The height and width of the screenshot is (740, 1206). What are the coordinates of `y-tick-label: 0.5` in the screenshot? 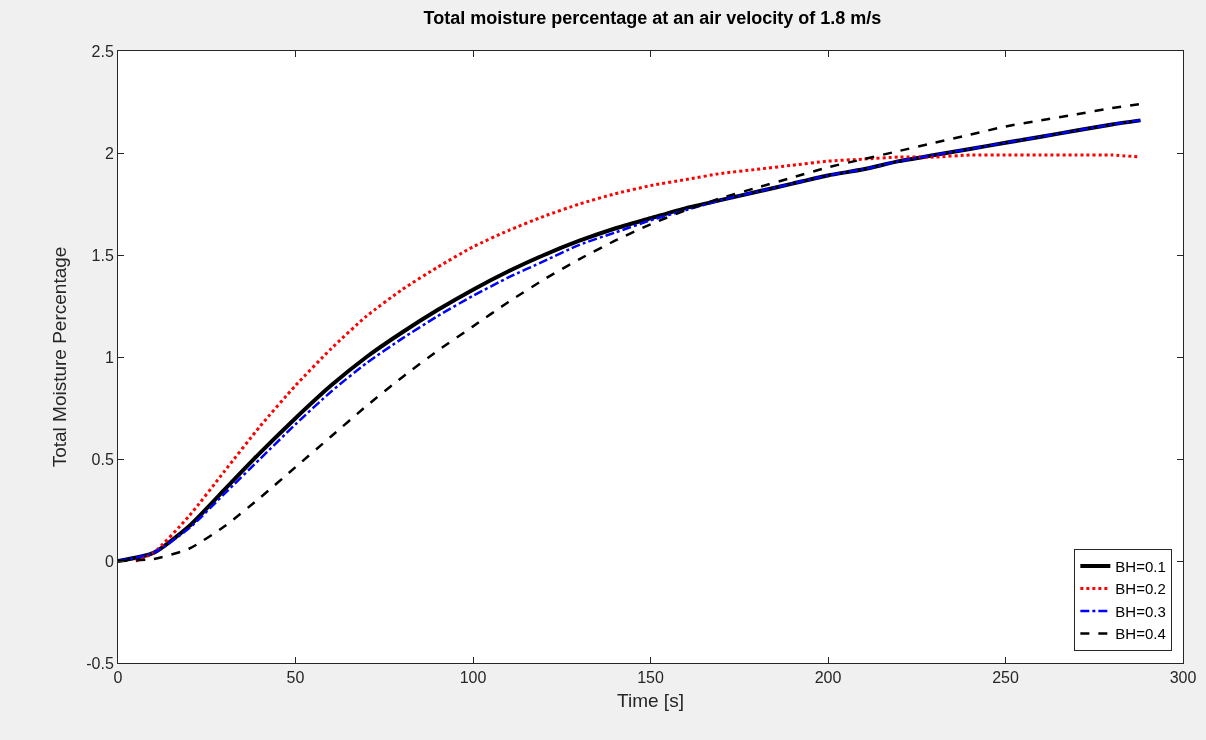 It's located at (102, 459).